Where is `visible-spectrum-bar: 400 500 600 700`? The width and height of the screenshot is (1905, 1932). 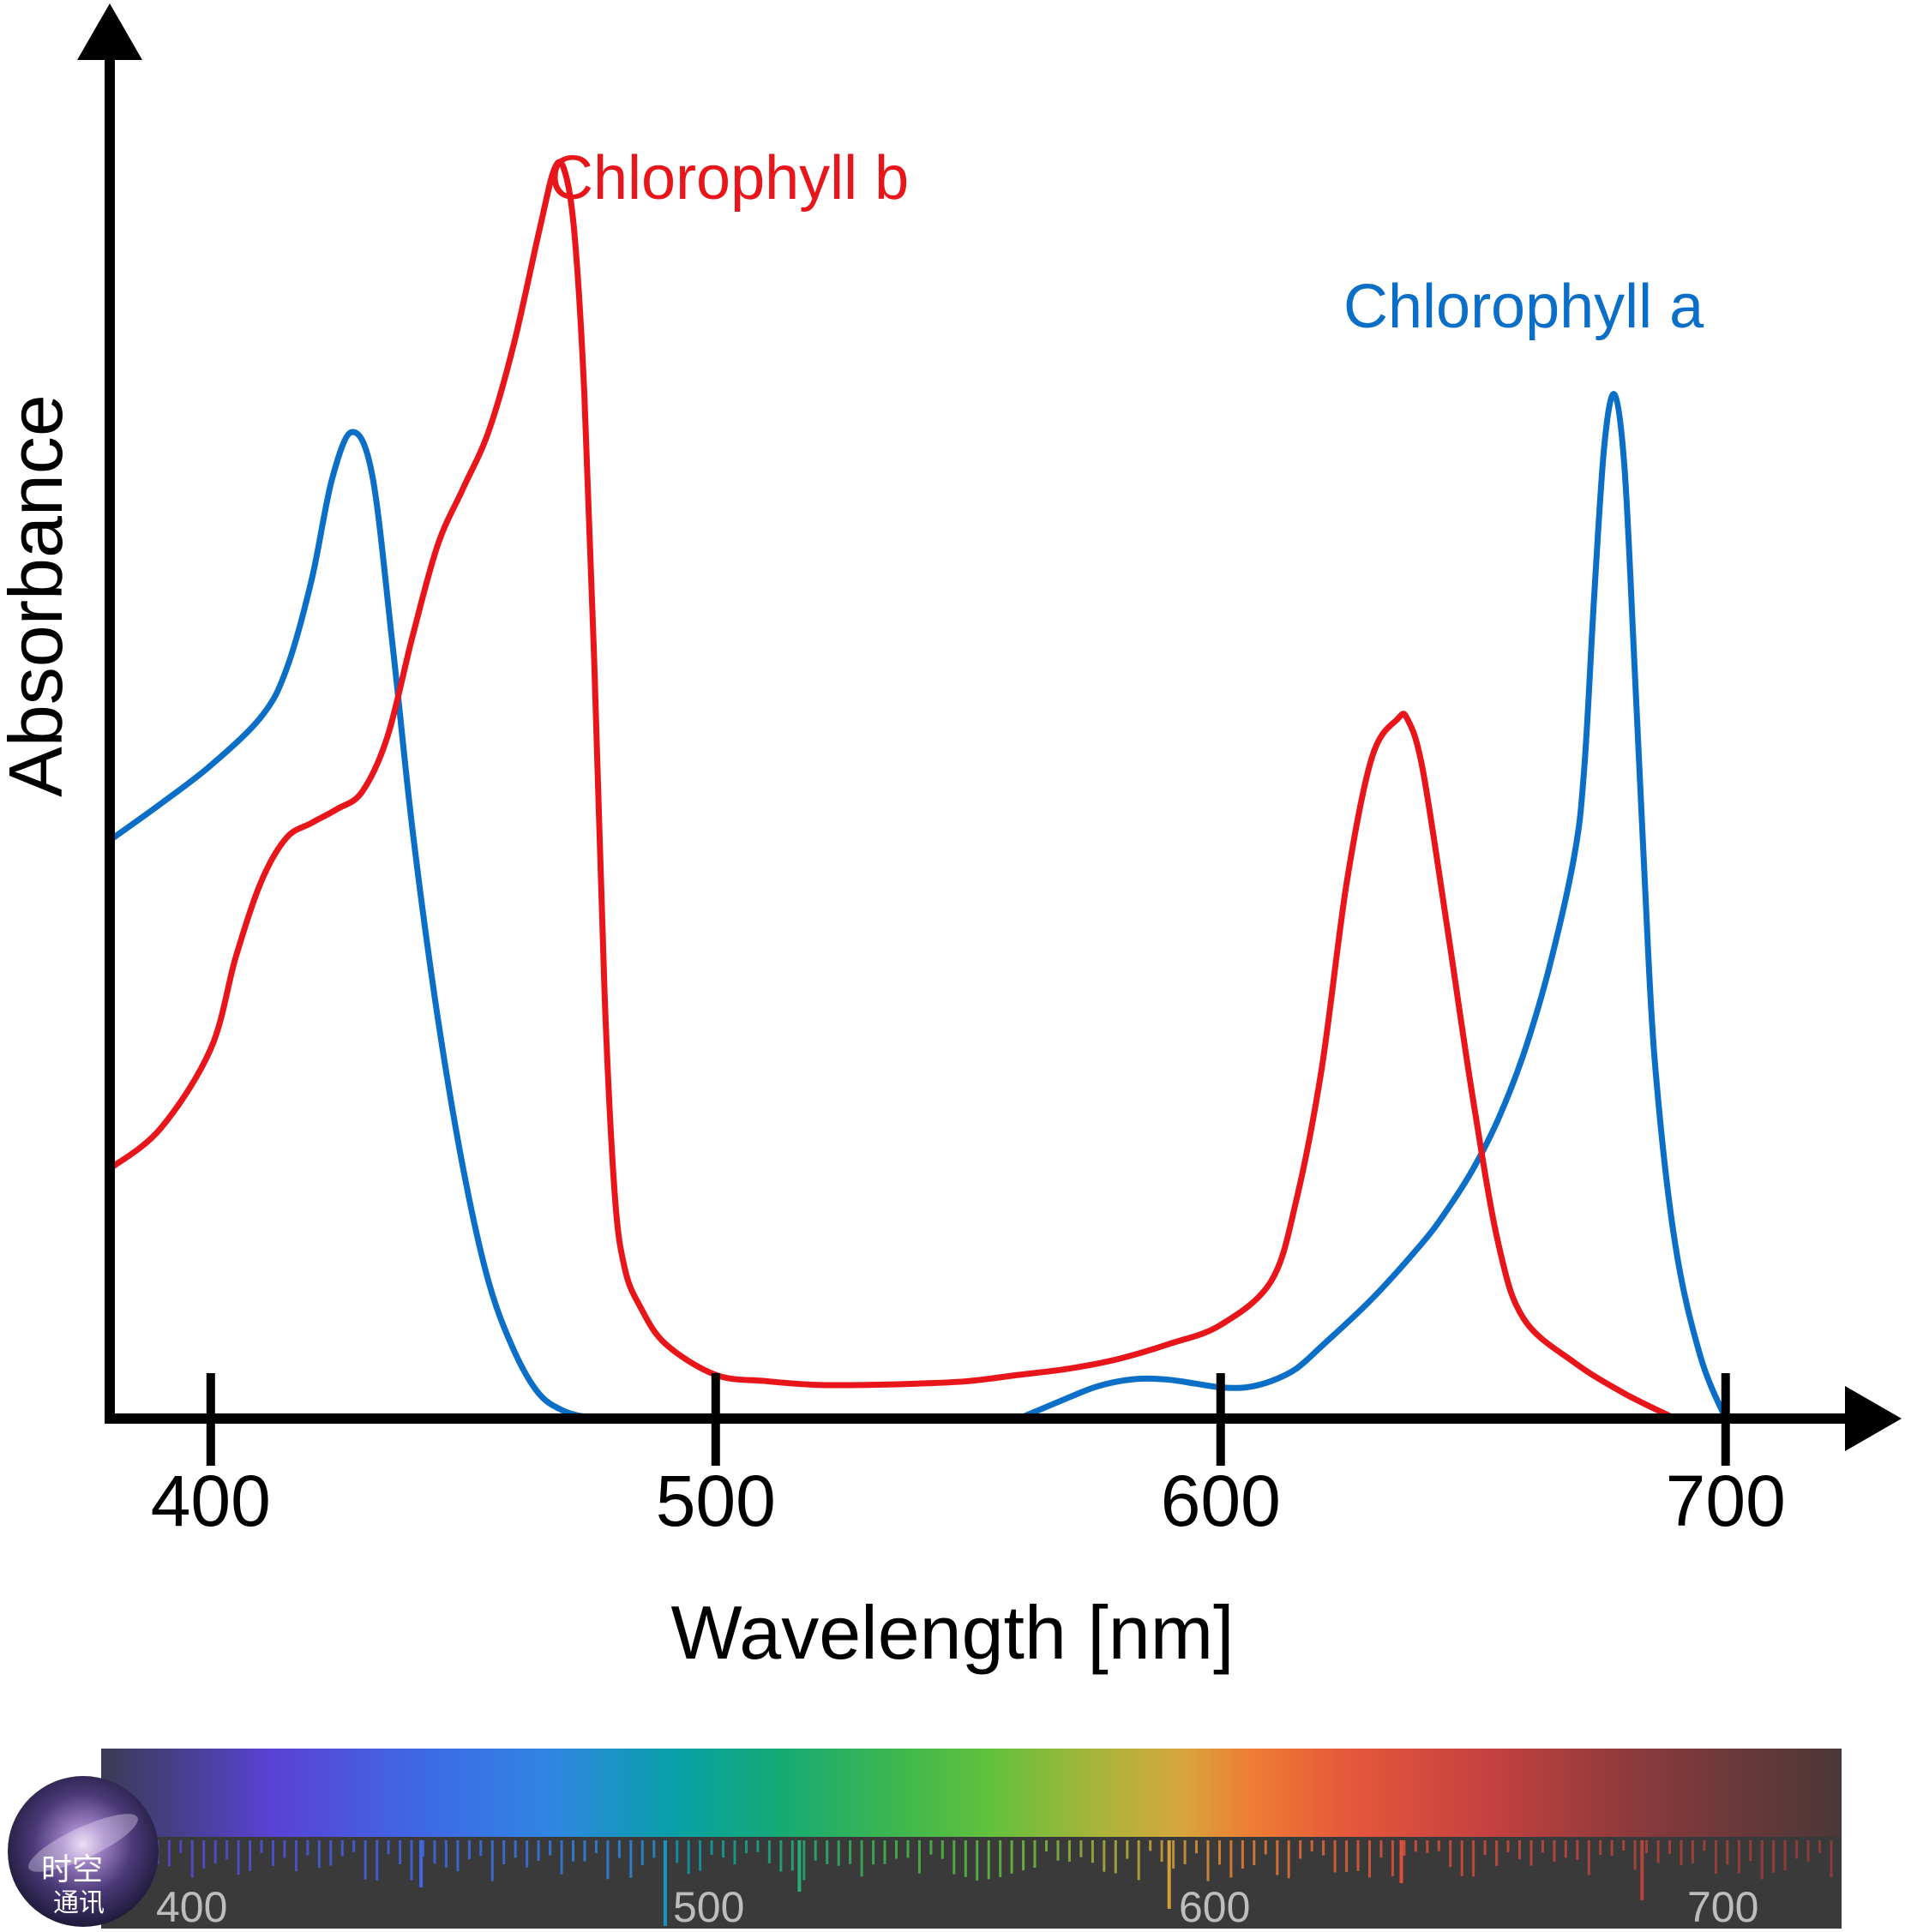
visible-spectrum-bar: 400 500 600 700 is located at coordinates (971, 1840).